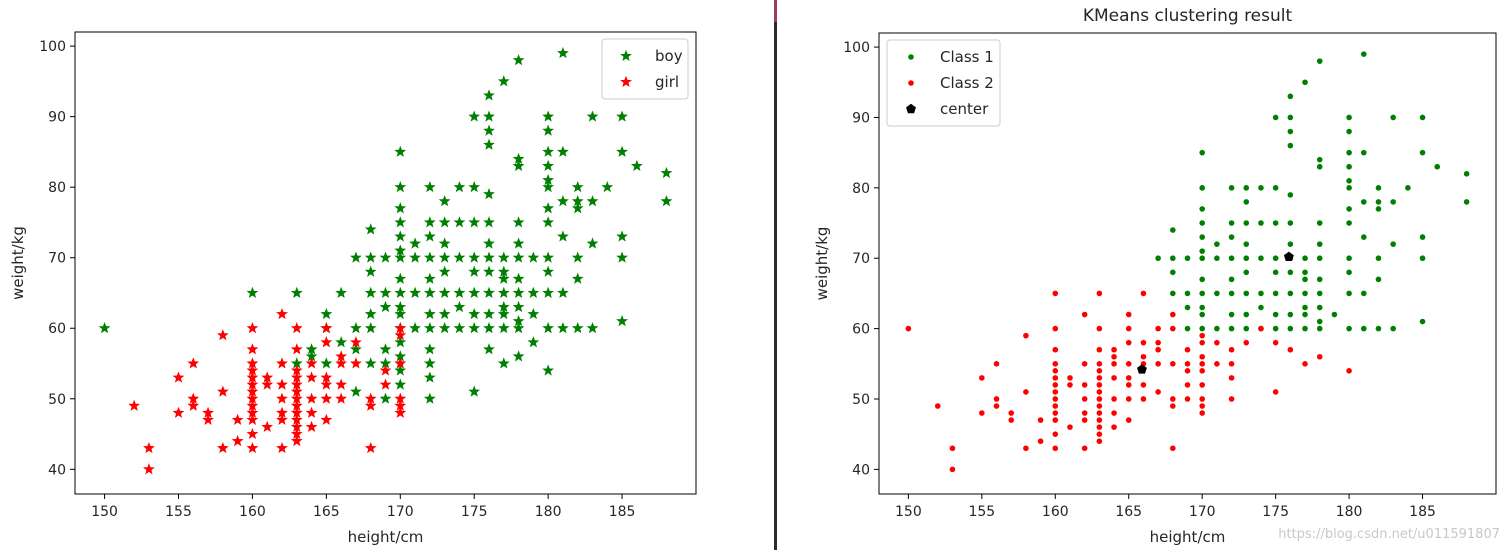  Describe the element at coordinates (57, 400) in the screenshot. I see `y-tick-label: 50` at that location.